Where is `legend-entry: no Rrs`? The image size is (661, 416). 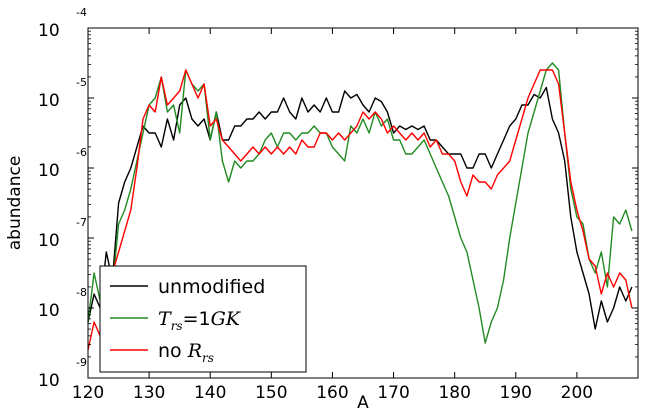 legend-entry: no Rrs is located at coordinates (162, 352).